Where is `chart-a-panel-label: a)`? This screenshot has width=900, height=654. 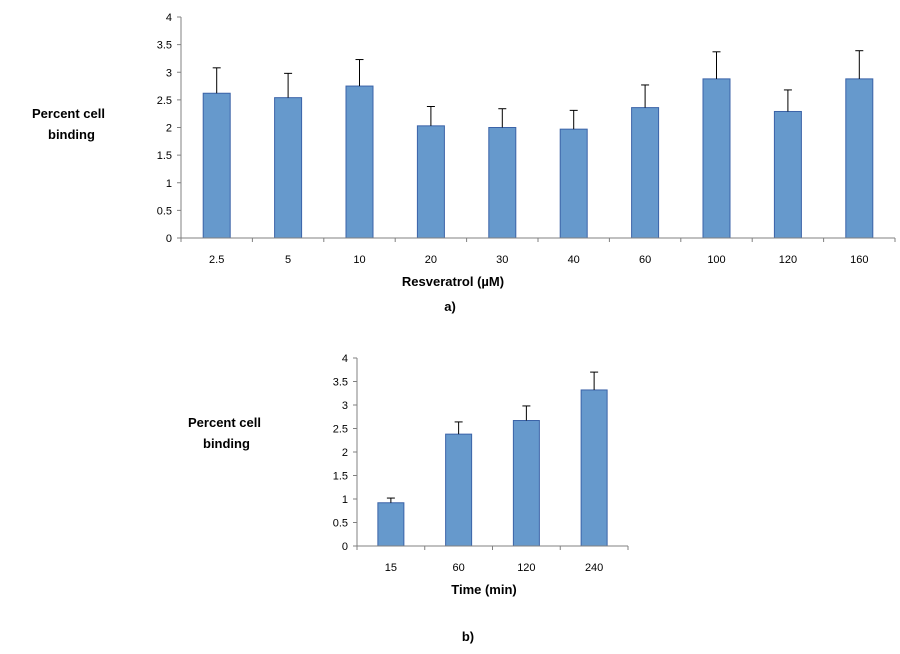
chart-a-panel-label: a) is located at coordinates (450, 306).